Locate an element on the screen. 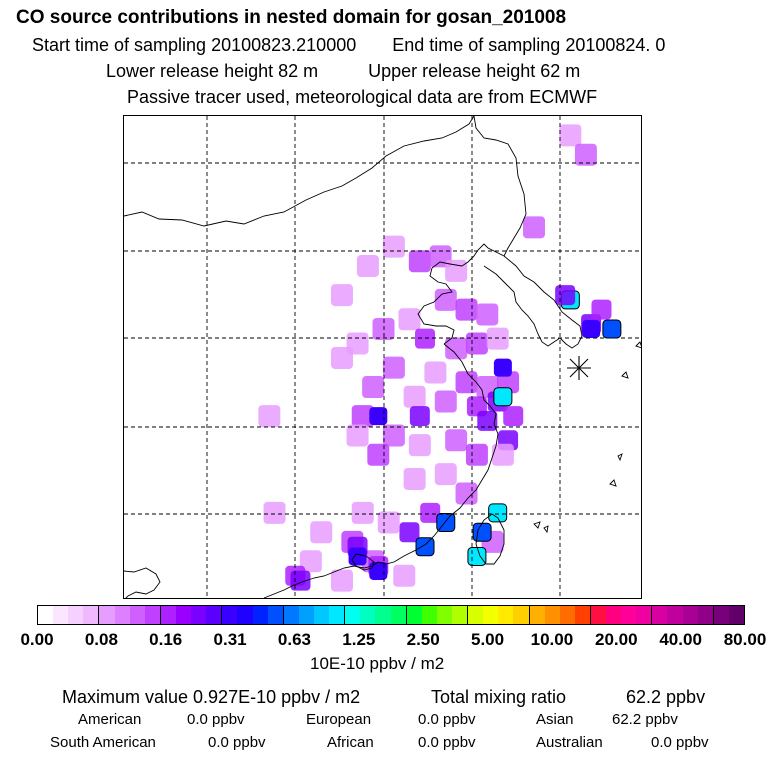  korea-border is located at coordinates (483, 255).